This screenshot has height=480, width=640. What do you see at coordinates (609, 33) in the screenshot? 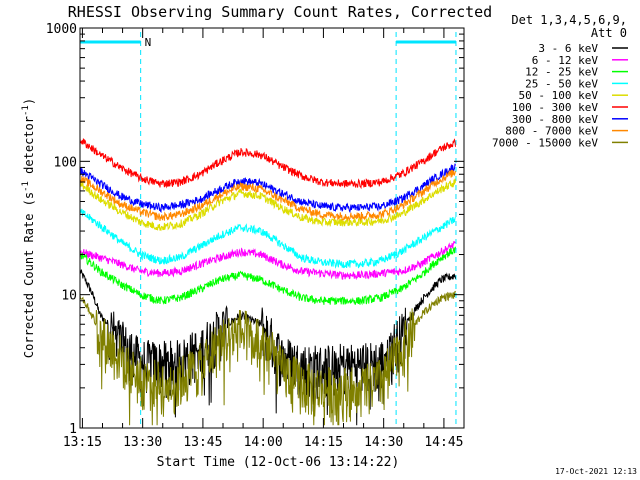
I see `legend-header-2: Att 0` at bounding box center [609, 33].